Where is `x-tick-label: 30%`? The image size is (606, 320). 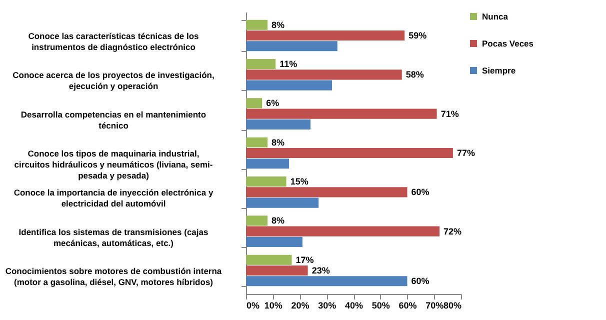
x-tick-label: 30% is located at coordinates (327, 305).